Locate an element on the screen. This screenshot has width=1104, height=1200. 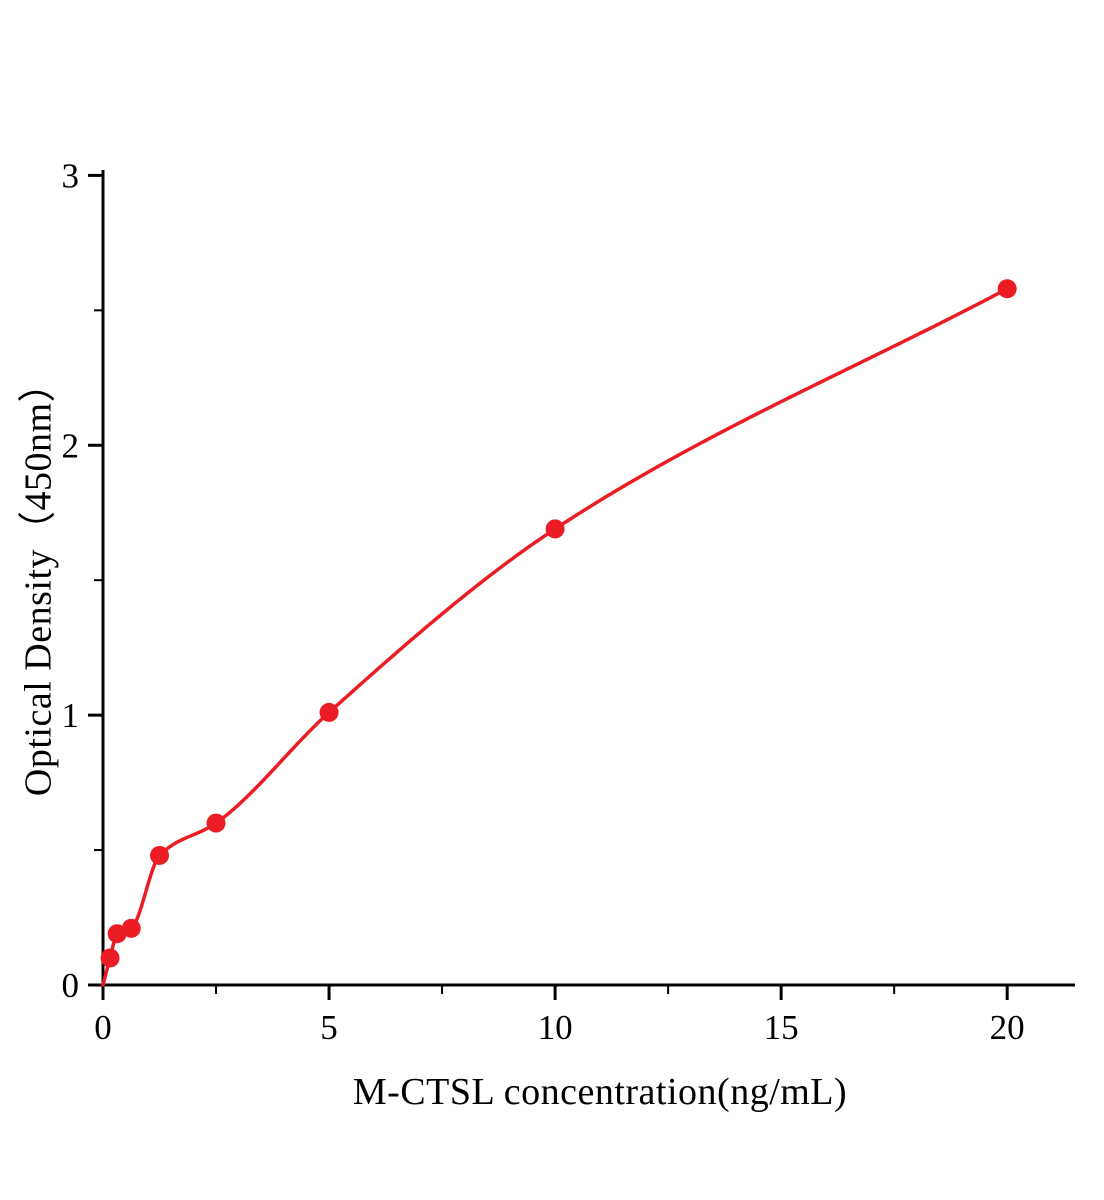
x-tick-label: 20 is located at coordinates (1007, 1027).